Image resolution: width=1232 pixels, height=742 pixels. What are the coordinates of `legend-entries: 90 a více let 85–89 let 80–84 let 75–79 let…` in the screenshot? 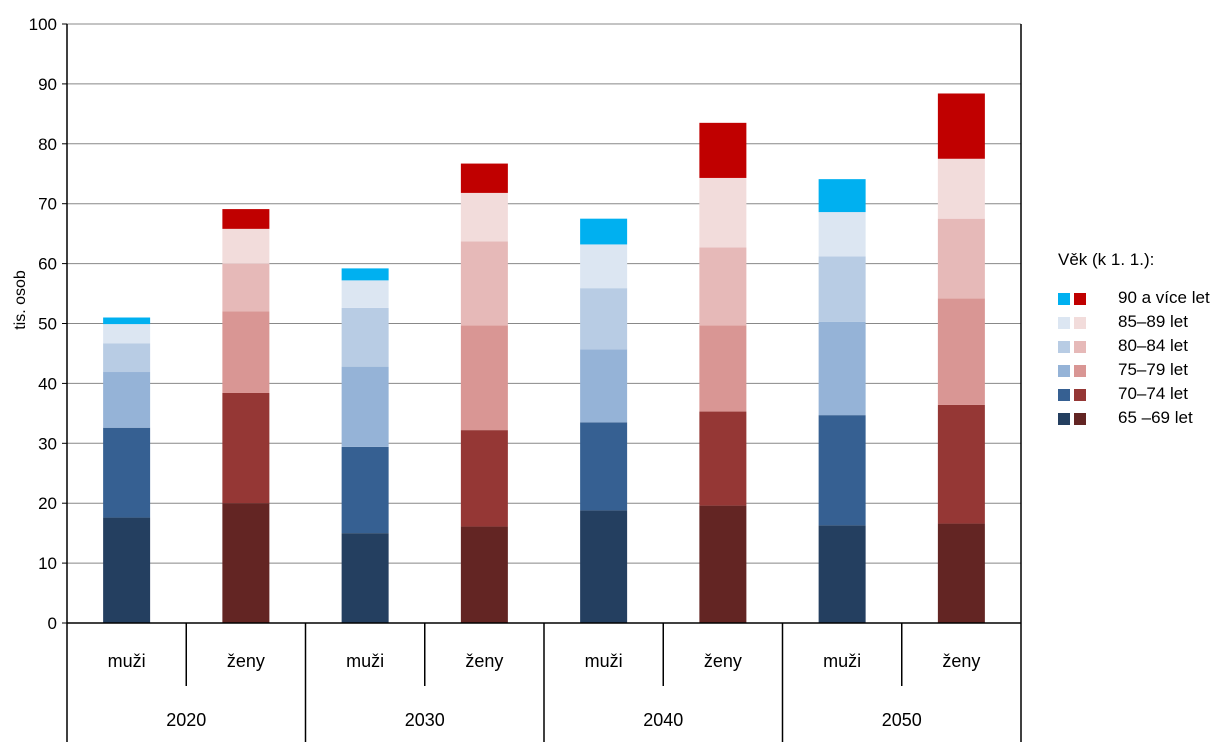 It's located at (1145, 360).